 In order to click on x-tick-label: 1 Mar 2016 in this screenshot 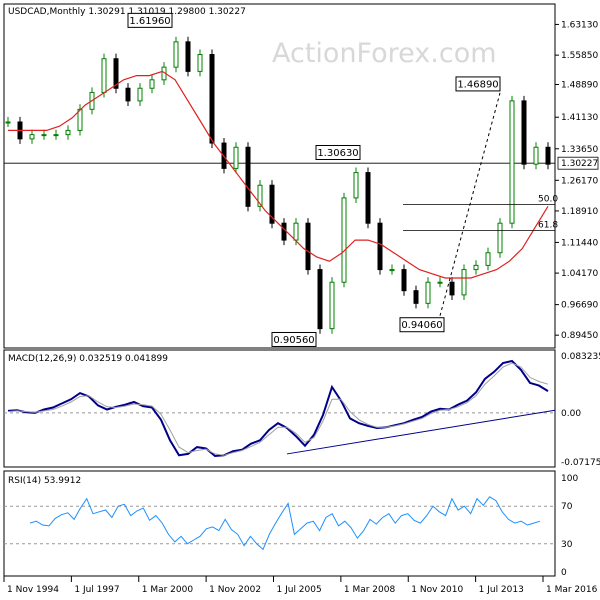, I will do `click(572, 590)`.